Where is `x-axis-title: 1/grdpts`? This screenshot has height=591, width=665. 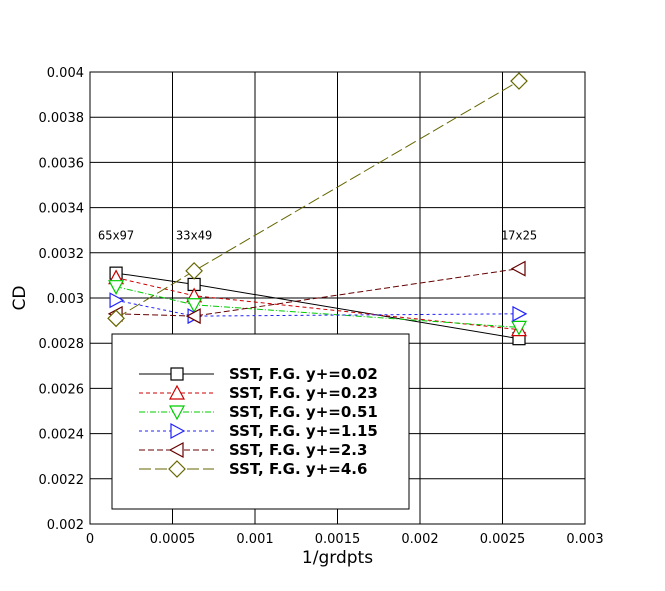 x-axis-title: 1/grdpts is located at coordinates (337, 558).